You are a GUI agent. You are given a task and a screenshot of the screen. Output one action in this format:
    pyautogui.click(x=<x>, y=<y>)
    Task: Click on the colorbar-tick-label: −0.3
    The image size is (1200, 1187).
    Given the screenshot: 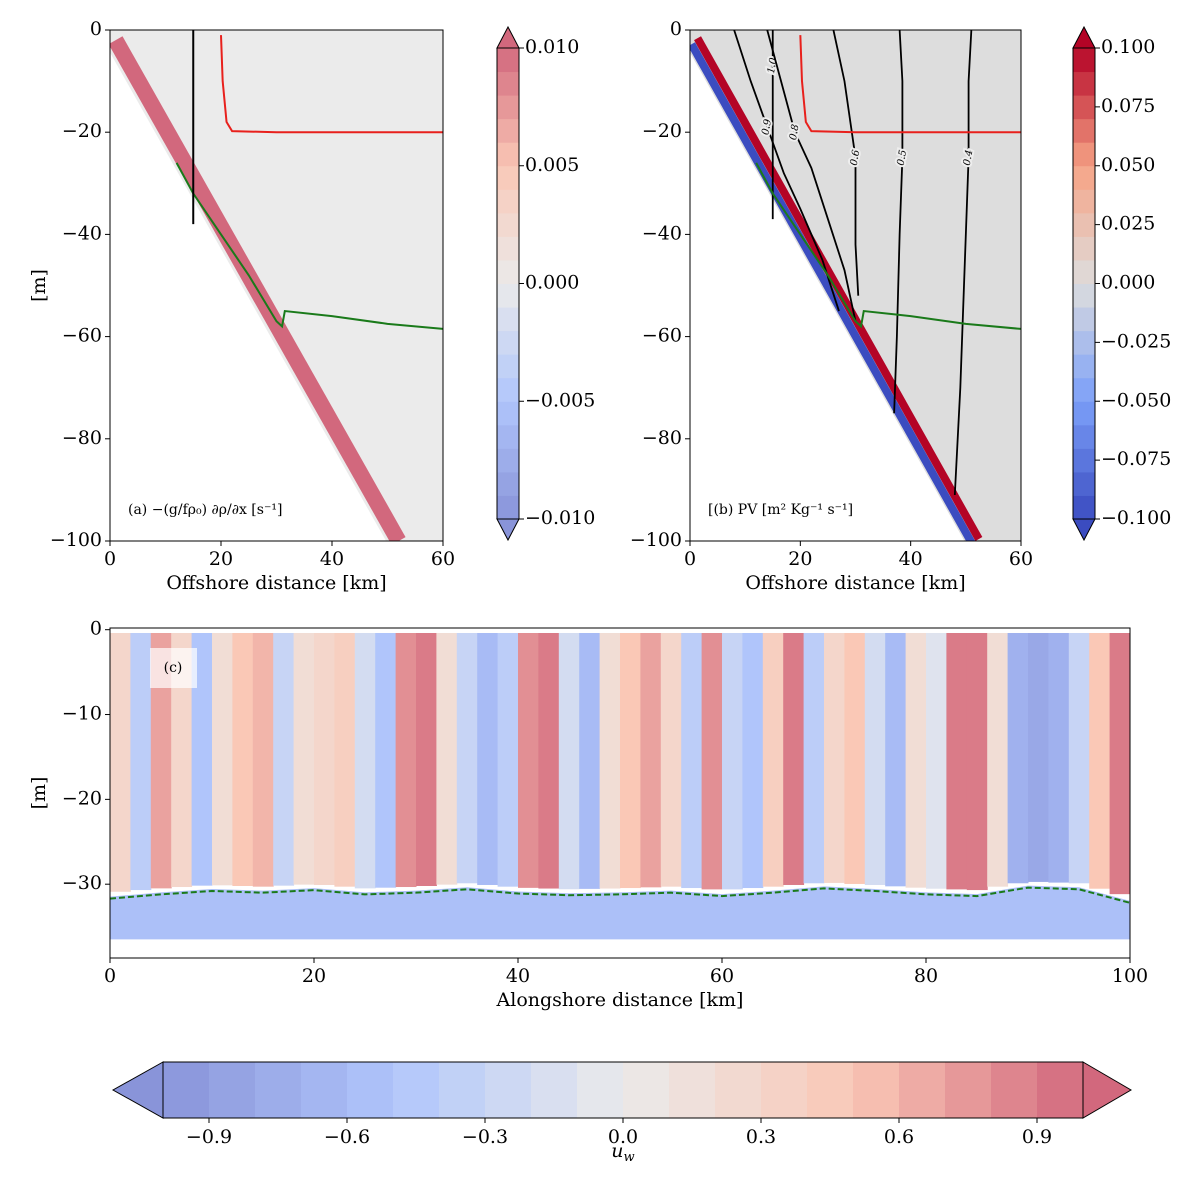 What is the action you would take?
    pyautogui.click(x=485, y=1137)
    